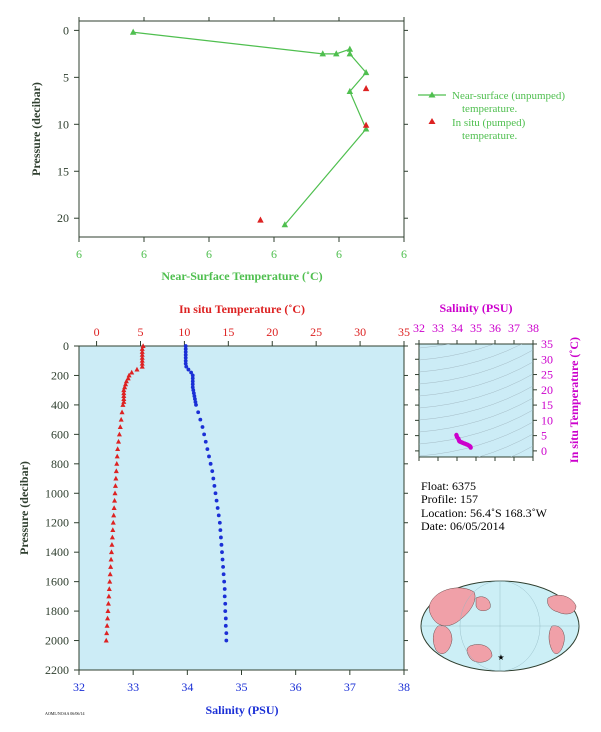 This screenshot has height=732, width=601. Describe the element at coordinates (432, 94) in the screenshot. I see `legend-marker-unpumped` at that location.